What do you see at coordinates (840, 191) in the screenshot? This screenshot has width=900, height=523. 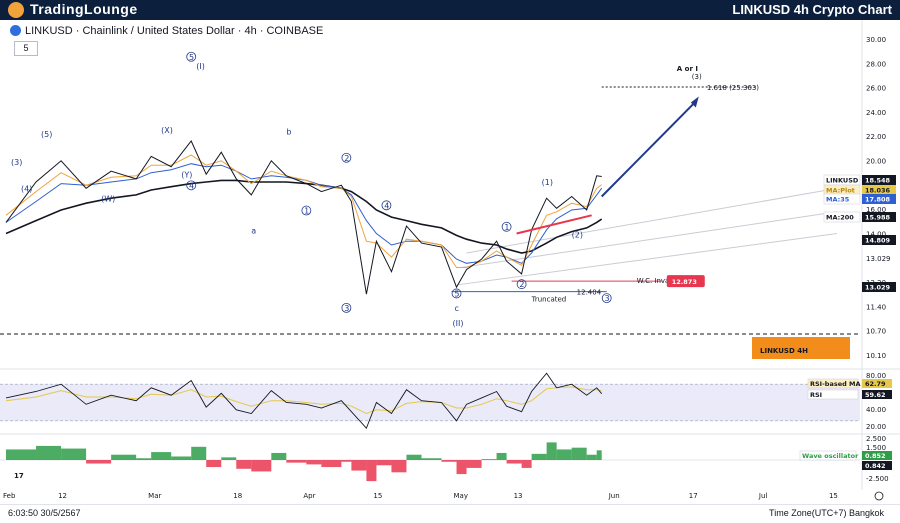 I see `price-tag-name-1: MA:Plot` at bounding box center [840, 191].